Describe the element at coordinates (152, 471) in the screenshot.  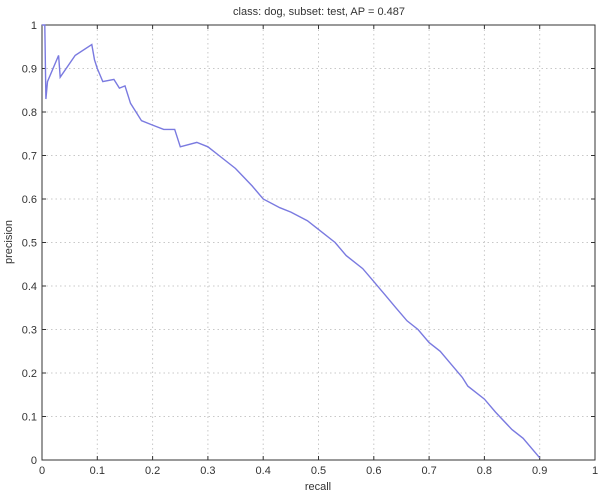
I see `x-tick-label: 0.2` at that location.